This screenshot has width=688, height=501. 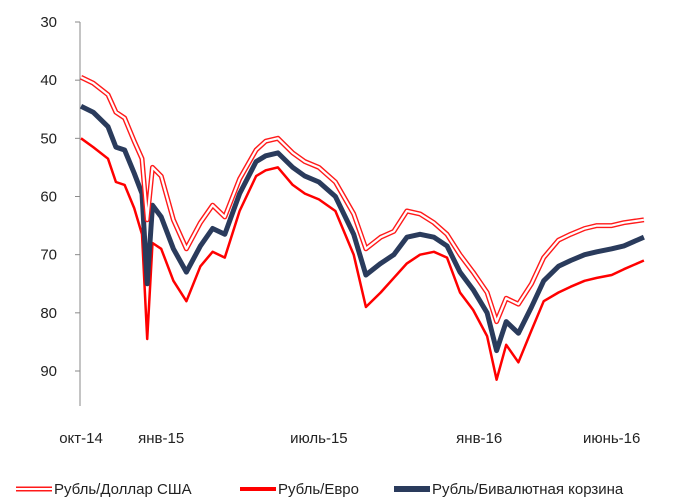 I want to click on legend-item: Рубль/Доллар США, so click(x=104, y=489).